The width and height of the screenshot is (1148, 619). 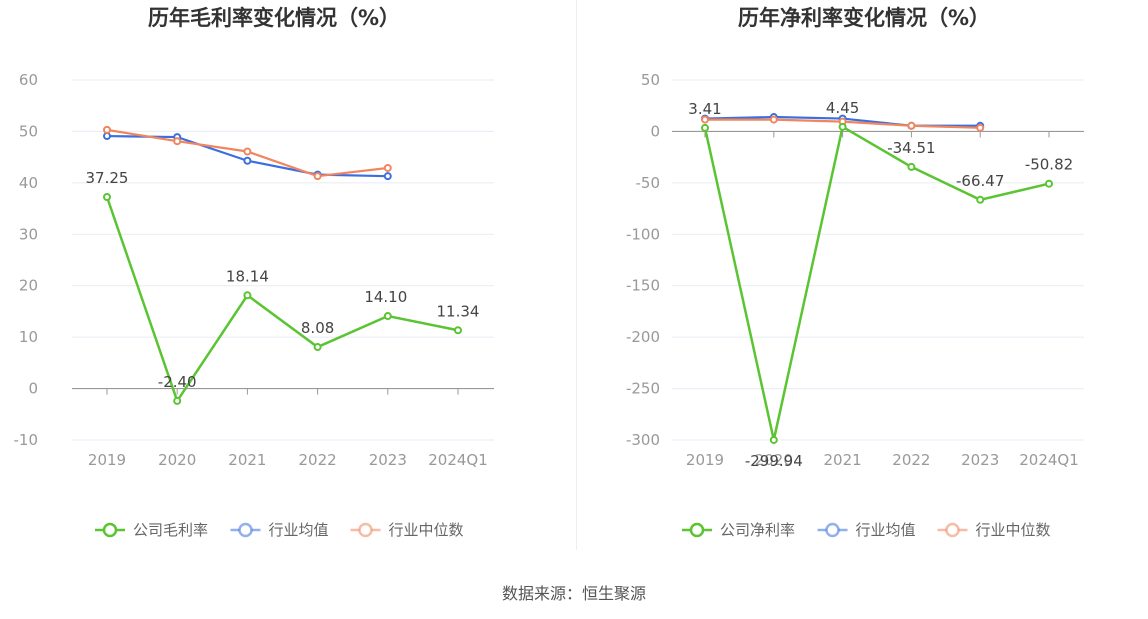 I want to click on data-label: 37.25, so click(x=107, y=178).